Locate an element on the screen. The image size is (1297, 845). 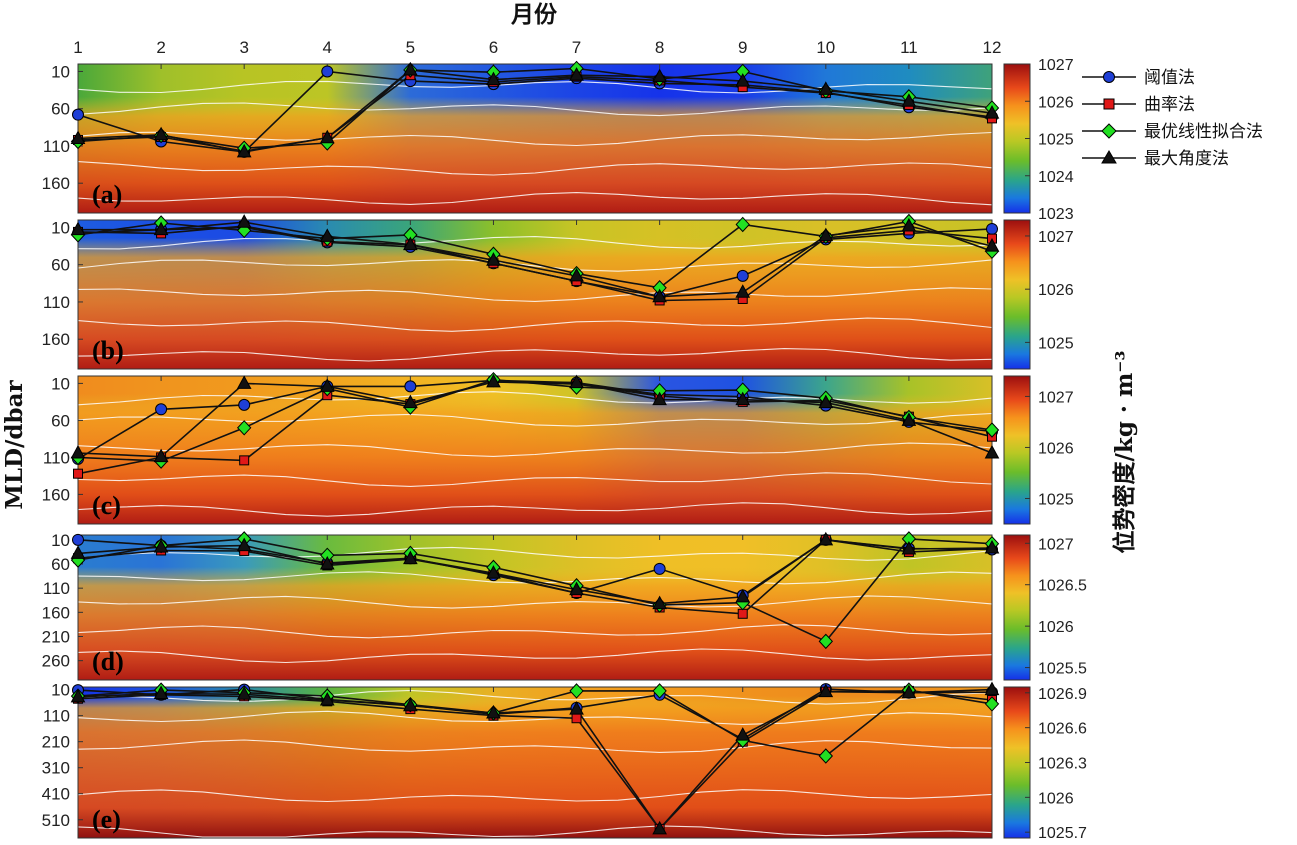
colorbar-d-bar is located at coordinates (1017, 607).